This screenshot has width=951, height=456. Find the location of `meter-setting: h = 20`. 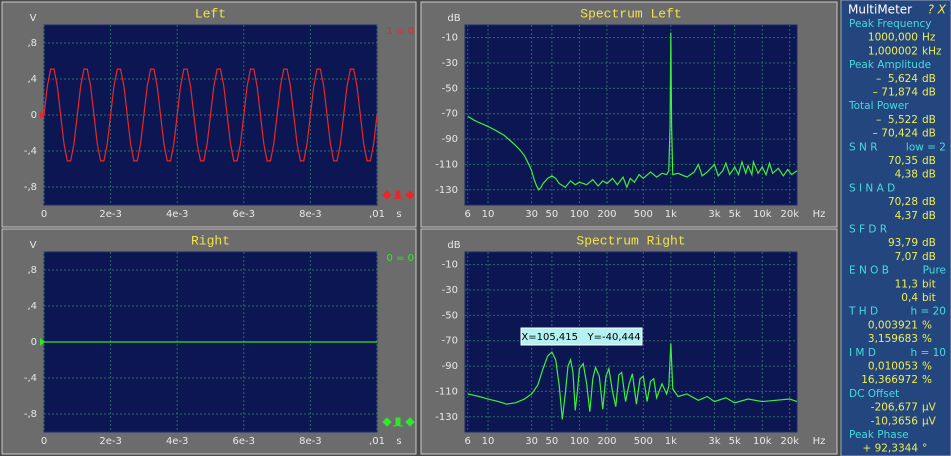

meter-setting: h = 20 is located at coordinates (929, 312).